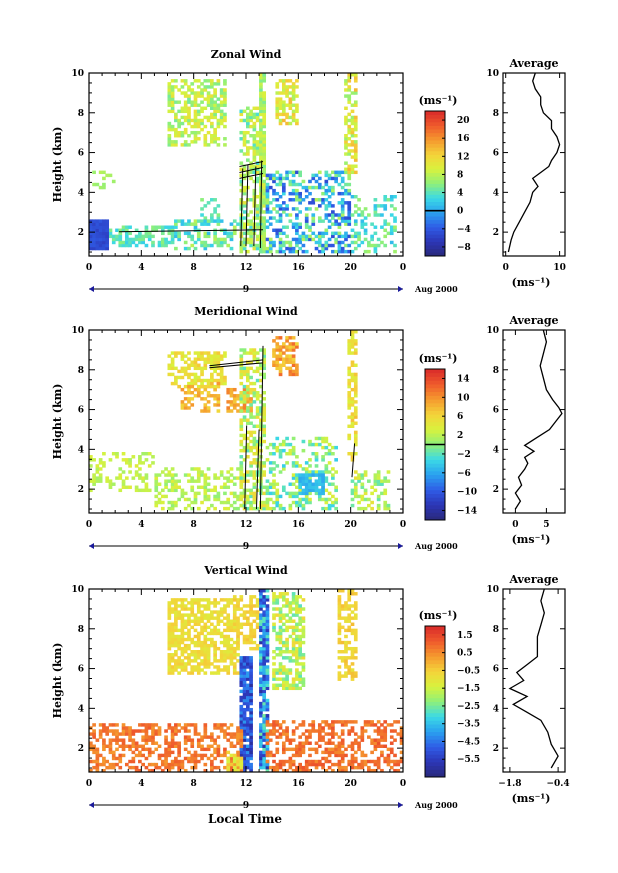 The image size is (618, 873). What do you see at coordinates (298, 525) in the screenshot?
I see `x-tick-label: 16` at bounding box center [298, 525].